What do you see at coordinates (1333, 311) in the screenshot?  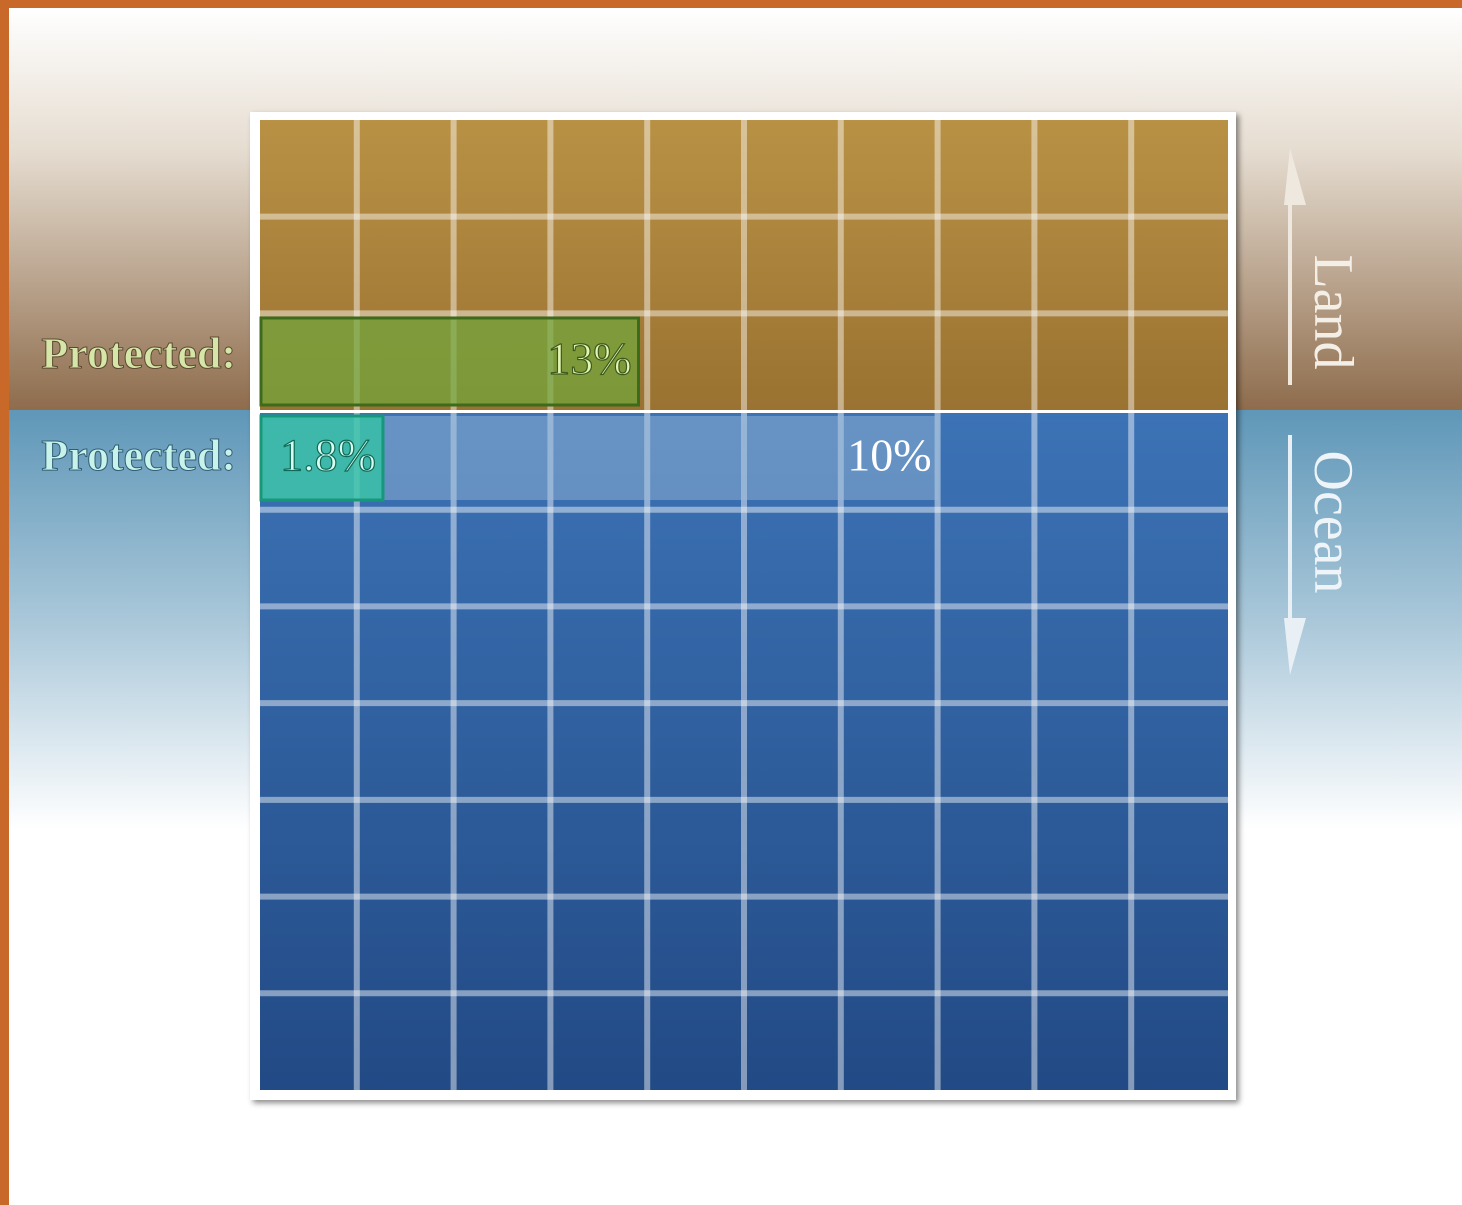 I see `land-label: Land` at bounding box center [1333, 311].